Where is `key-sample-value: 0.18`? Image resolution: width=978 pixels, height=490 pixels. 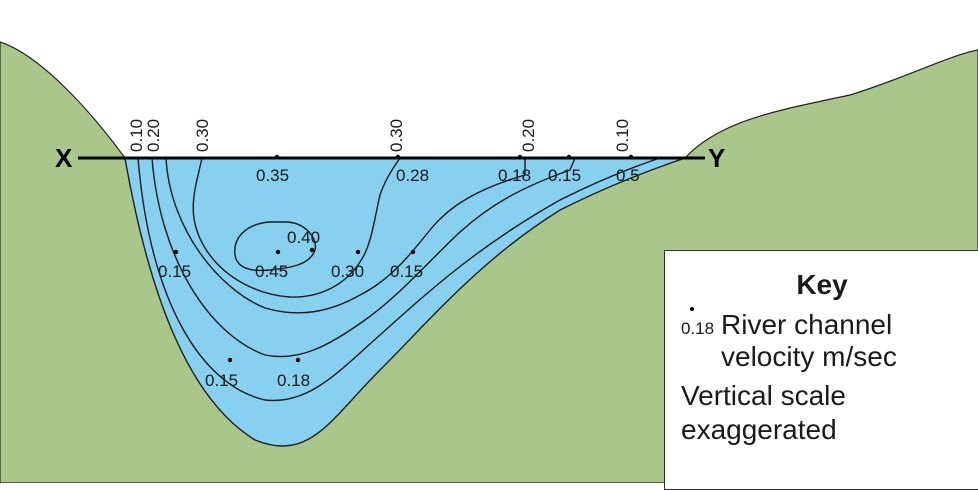
key-sample-value: 0.18 is located at coordinates (698, 328).